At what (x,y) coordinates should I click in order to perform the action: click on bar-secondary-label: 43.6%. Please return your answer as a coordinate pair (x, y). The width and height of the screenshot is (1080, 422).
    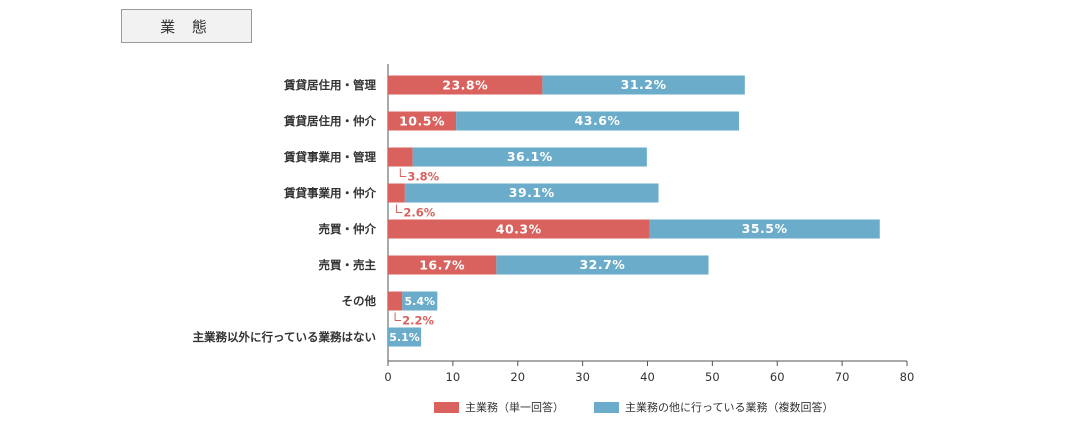
    Looking at the image, I should click on (598, 120).